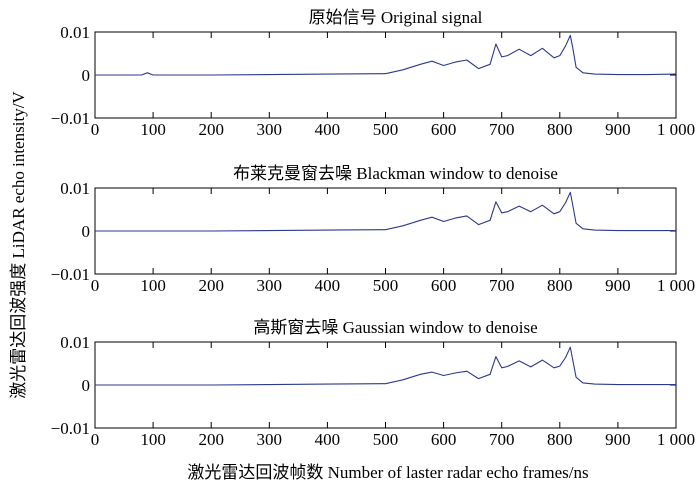  I want to click on panel-1-xtick-label: 200, so click(211, 129).